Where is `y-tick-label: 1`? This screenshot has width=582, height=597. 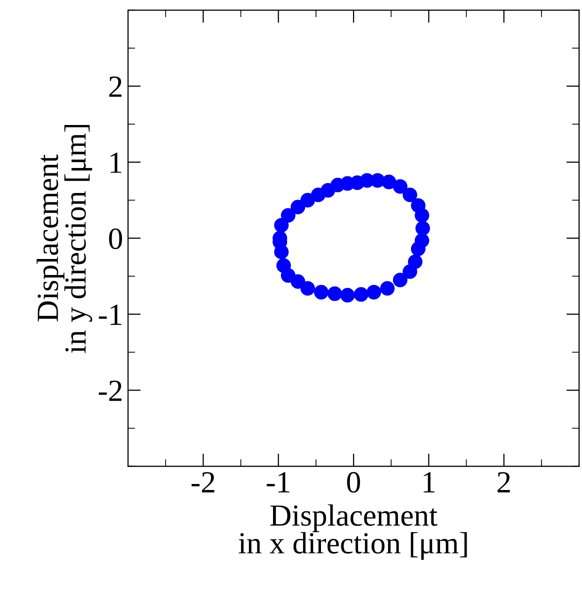
y-tick-label: 1 is located at coordinates (116, 162).